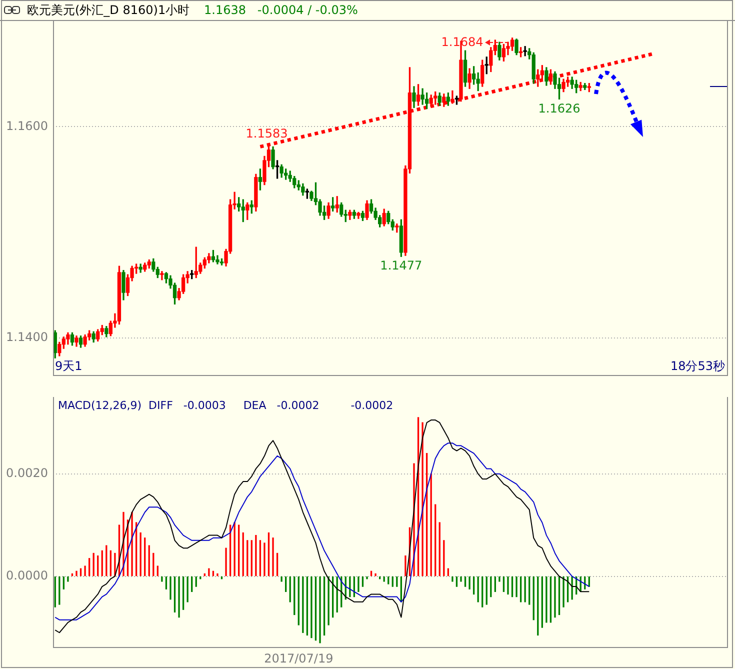  I want to click on annotation: 1.1583, so click(267, 133).